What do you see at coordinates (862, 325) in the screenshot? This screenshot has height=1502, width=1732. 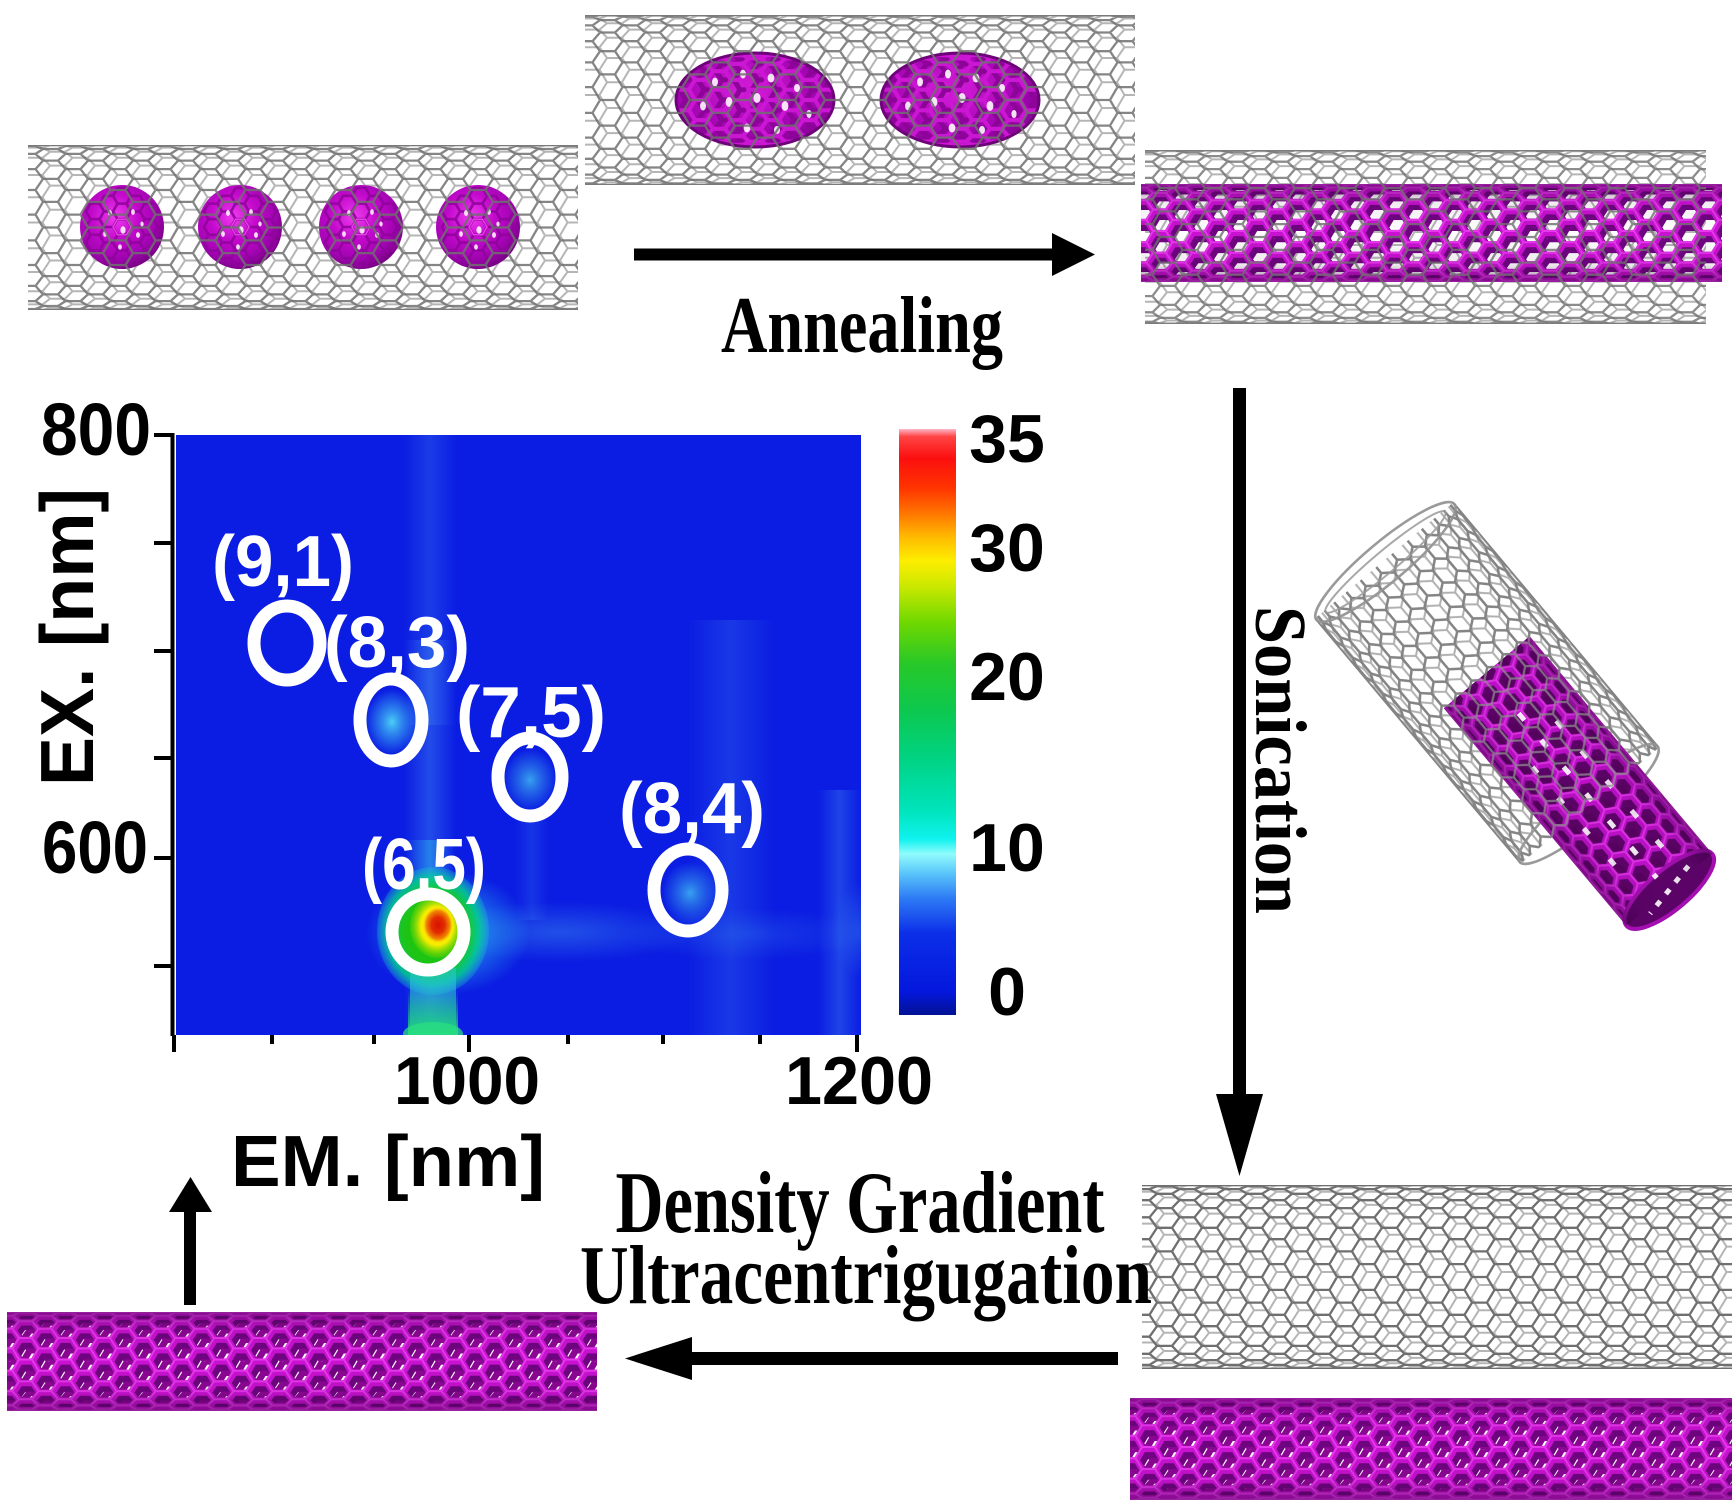 I see `svg-text: Annealing` at bounding box center [862, 325].